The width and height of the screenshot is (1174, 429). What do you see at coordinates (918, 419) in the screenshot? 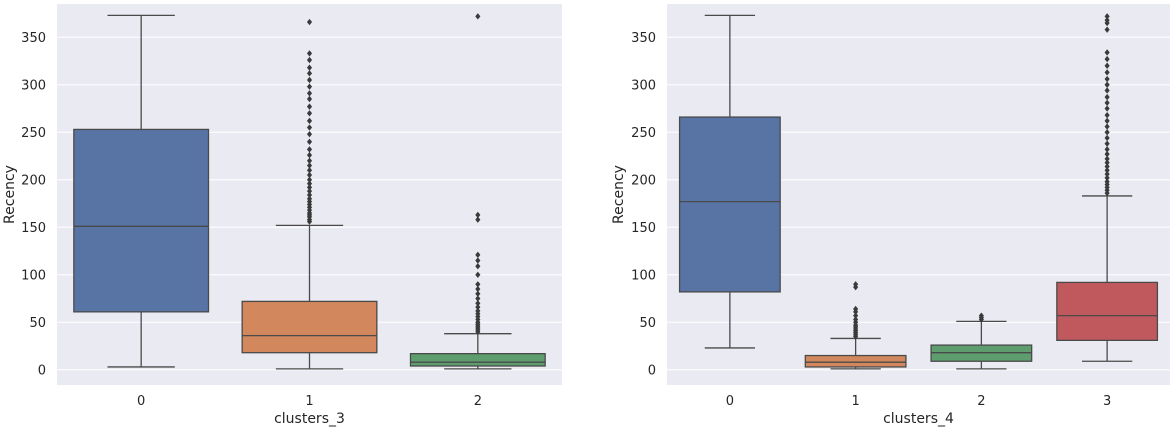
I see `x-axis-label: clusters_4` at bounding box center [918, 419].